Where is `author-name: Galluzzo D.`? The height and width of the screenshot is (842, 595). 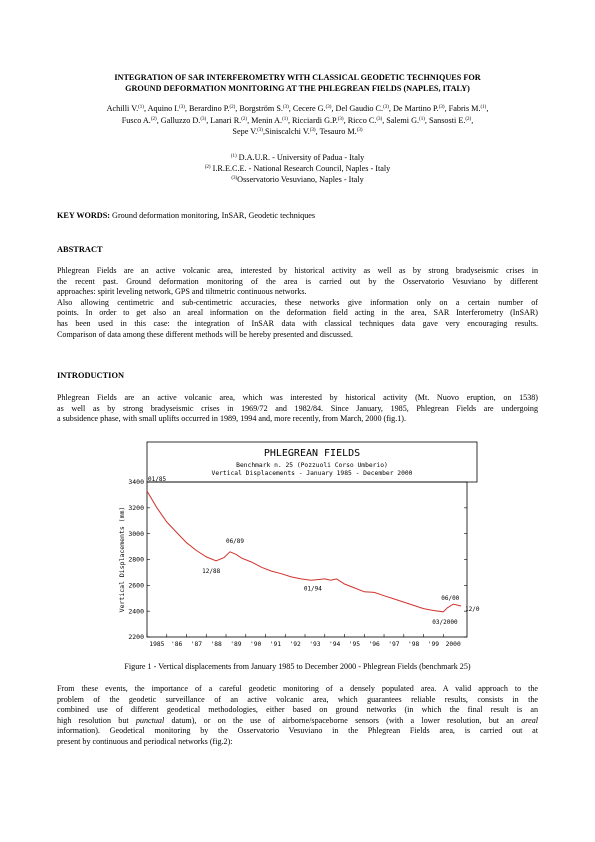
author-name: Galluzzo D. is located at coordinates (180, 120).